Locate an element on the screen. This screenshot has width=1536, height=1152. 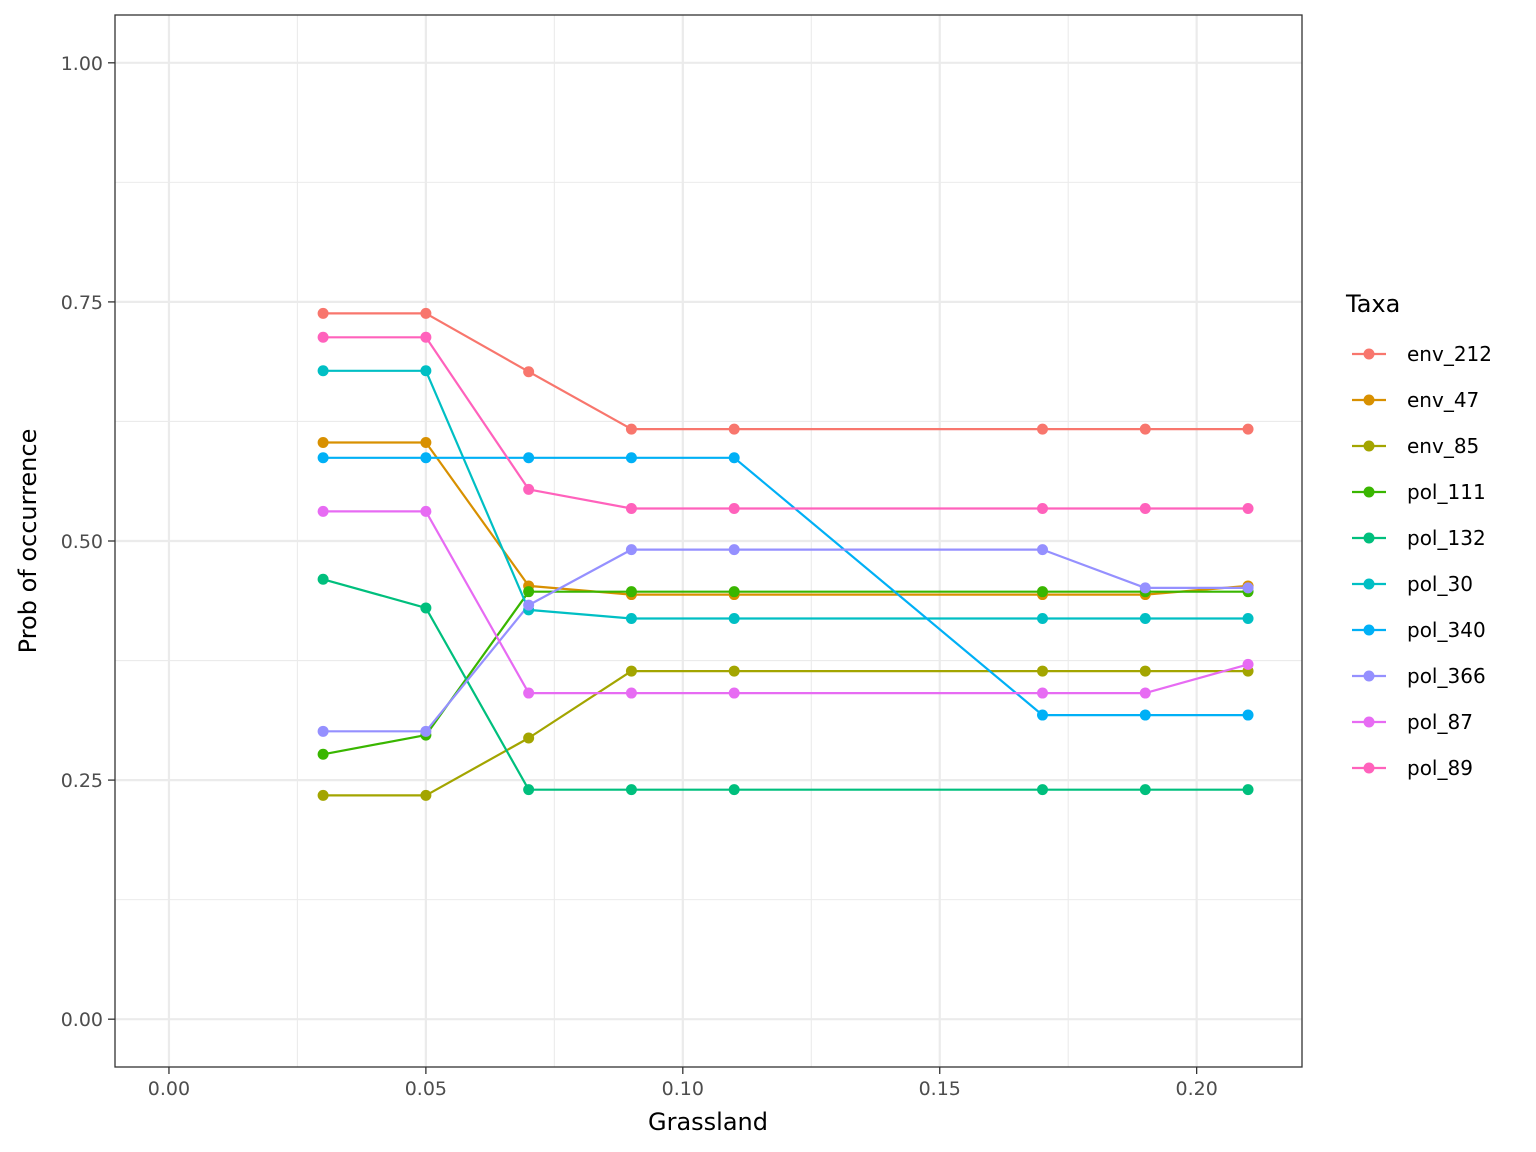
x-axis-title: Grassland is located at coordinates (708, 1122).